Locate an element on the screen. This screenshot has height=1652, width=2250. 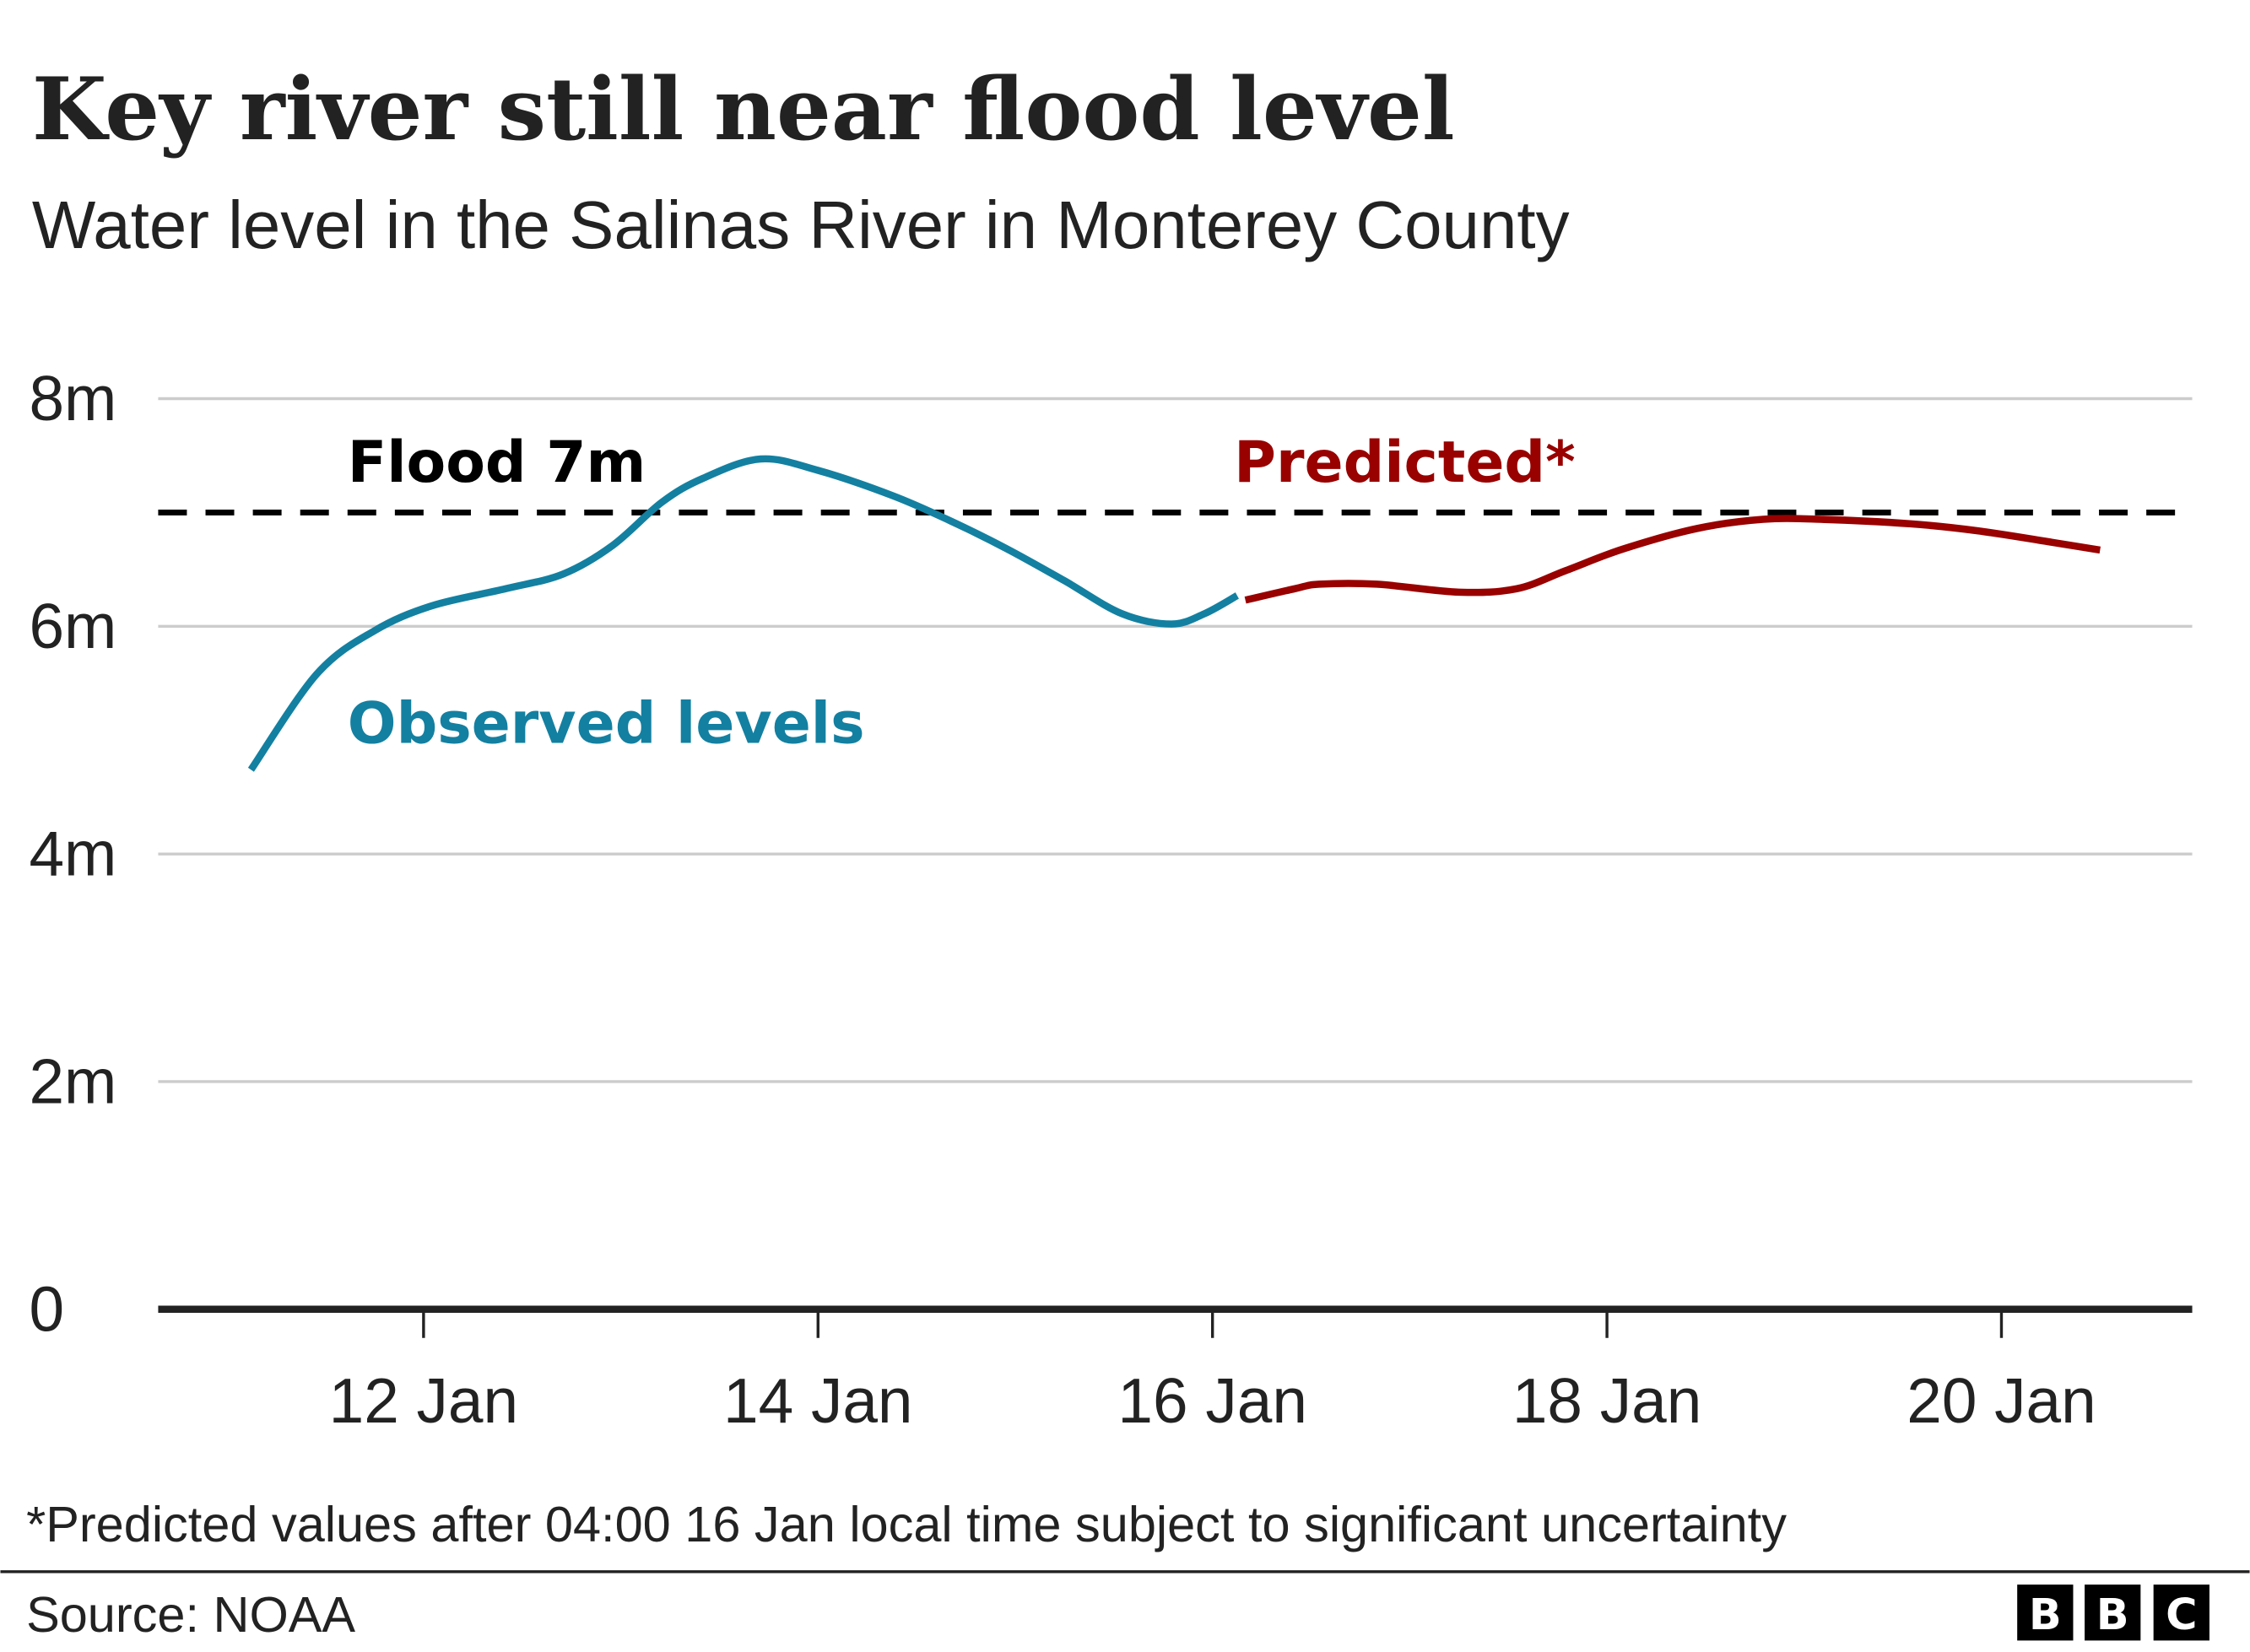
observed-series-label: Observed levels is located at coordinates (606, 723).